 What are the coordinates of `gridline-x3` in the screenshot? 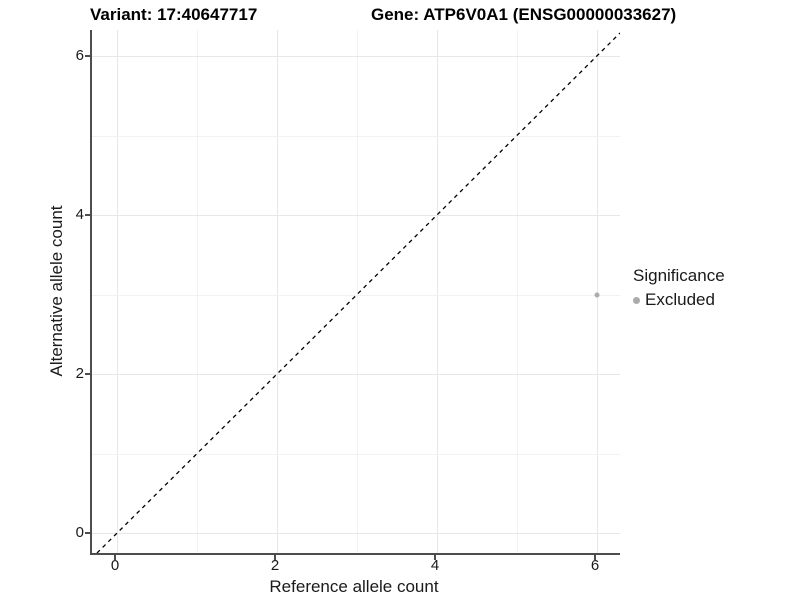 It's located at (357, 291).